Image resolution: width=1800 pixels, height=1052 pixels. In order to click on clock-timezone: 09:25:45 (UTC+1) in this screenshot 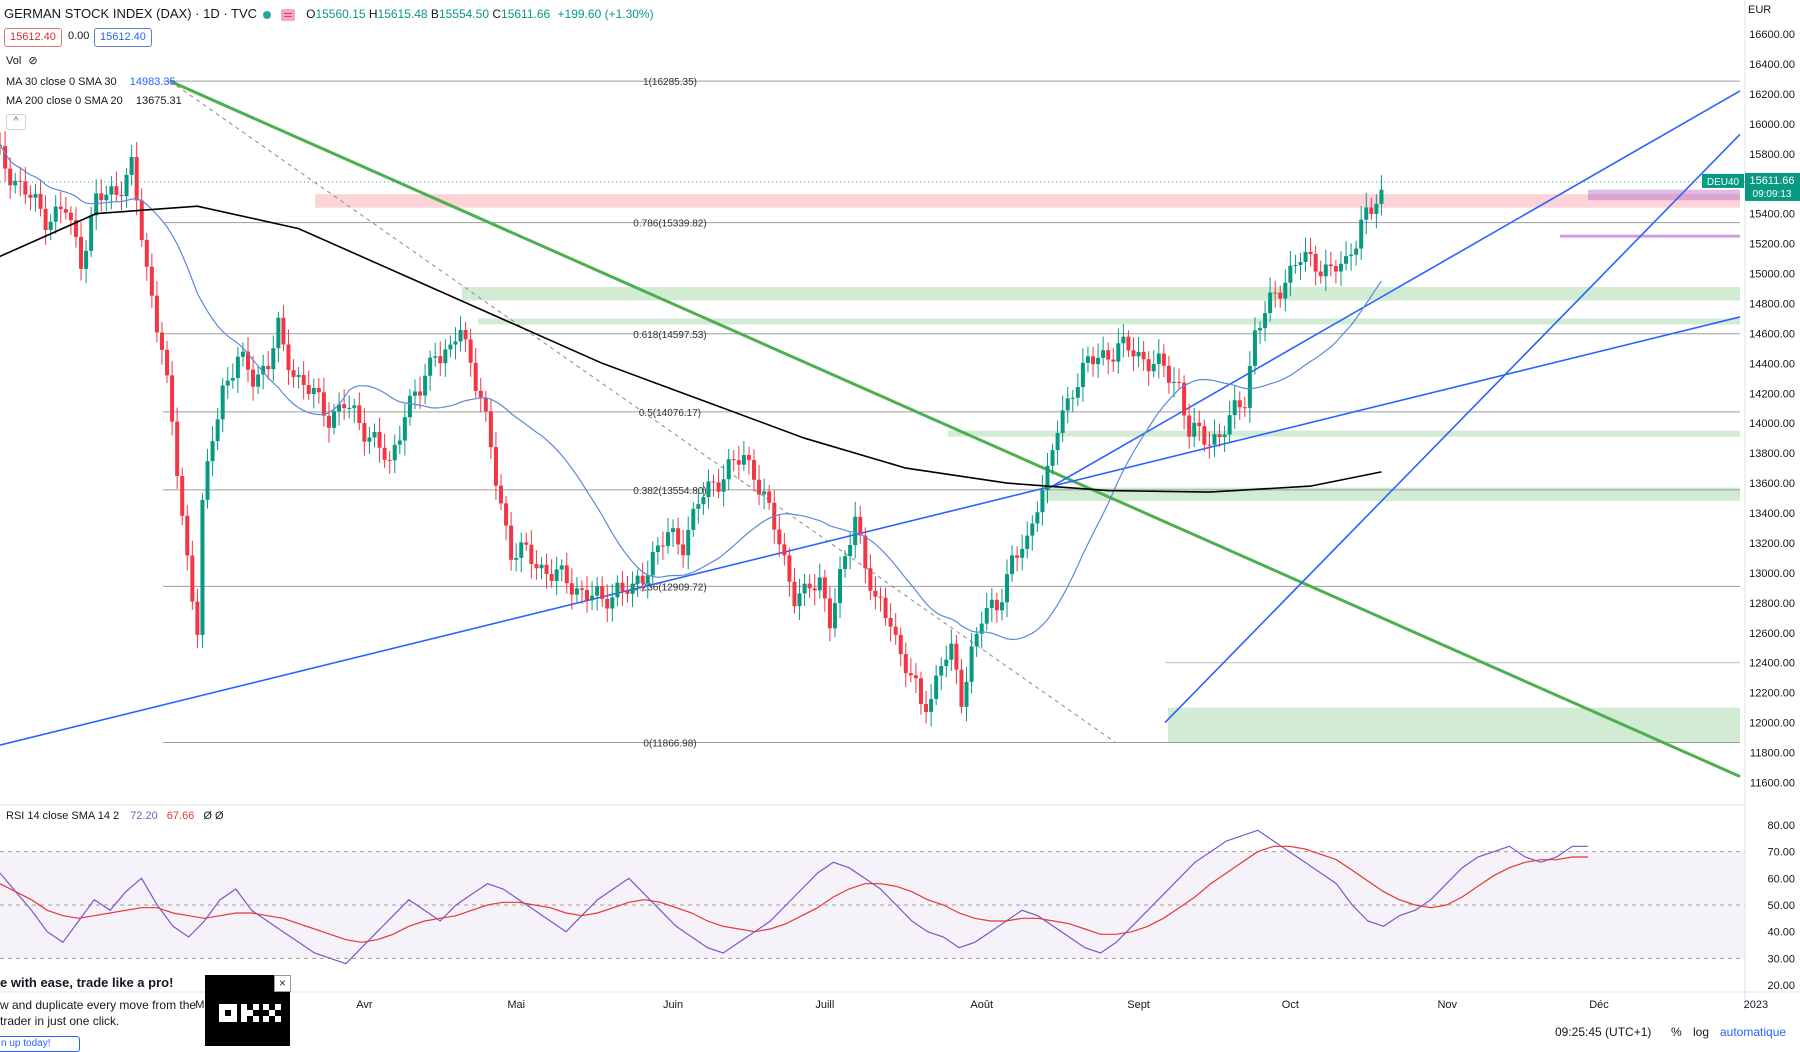, I will do `click(1603, 1032)`.